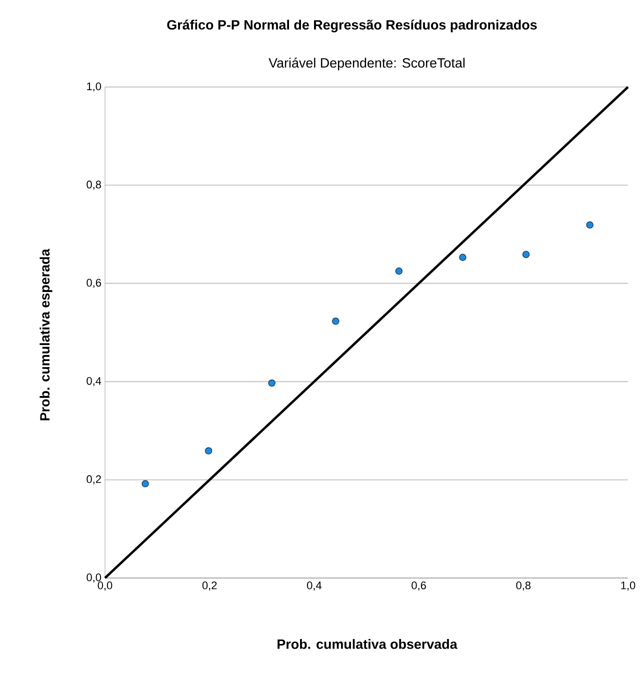 Image resolution: width=641 pixels, height=681 pixels. What do you see at coordinates (628, 586) in the screenshot?
I see `x-tick-label: 1,0` at bounding box center [628, 586].